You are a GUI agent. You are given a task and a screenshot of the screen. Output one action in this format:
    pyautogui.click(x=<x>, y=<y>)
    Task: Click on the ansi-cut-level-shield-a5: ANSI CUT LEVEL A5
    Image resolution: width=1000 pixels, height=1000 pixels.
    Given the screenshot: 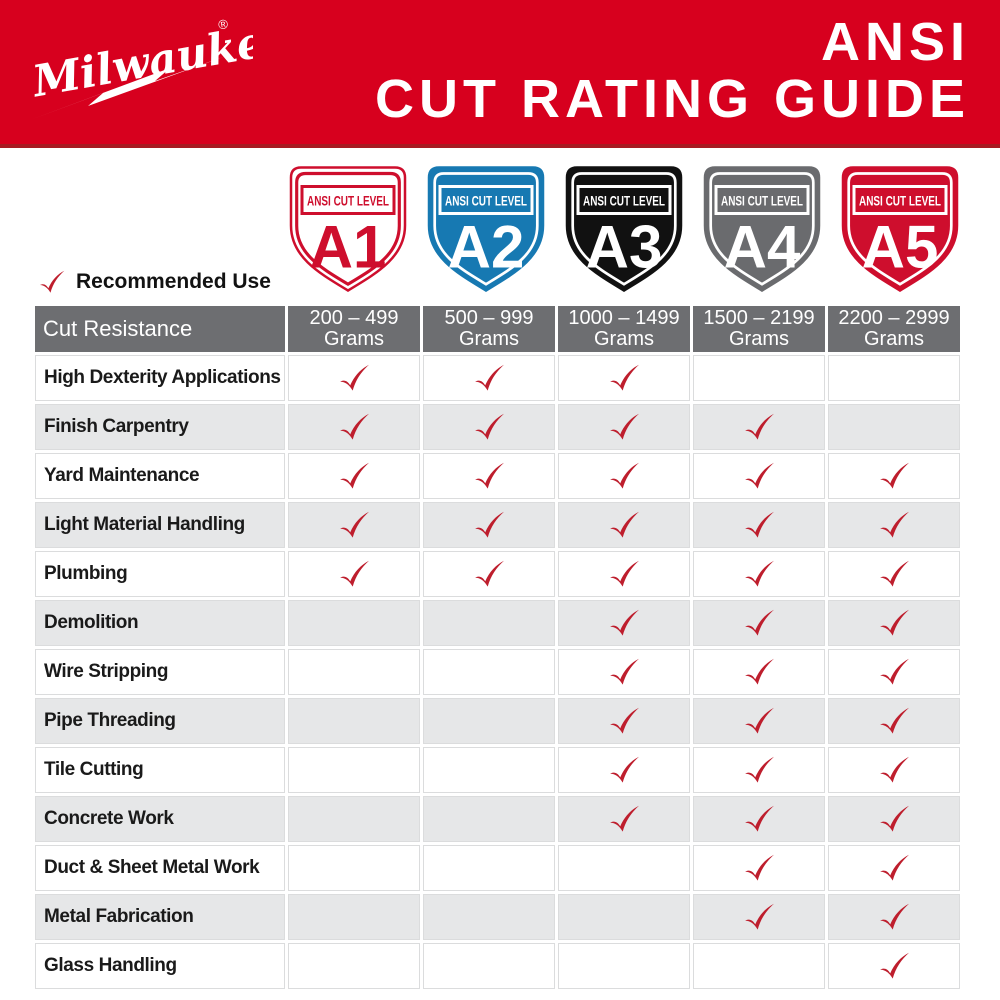 What is the action you would take?
    pyautogui.click(x=900, y=227)
    